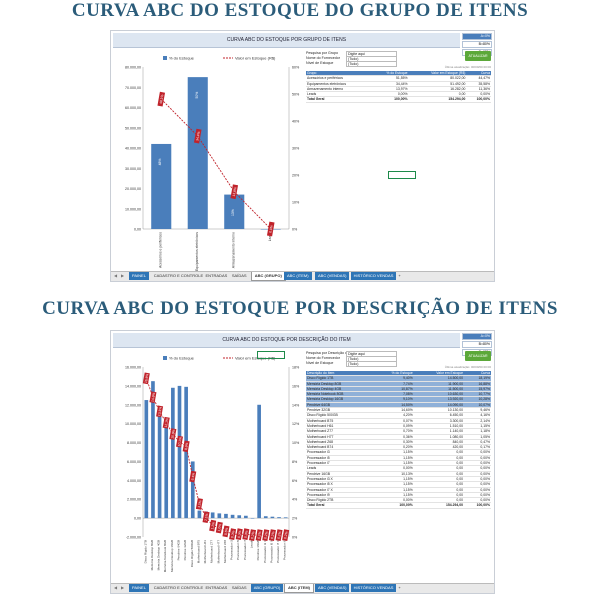 This screenshot has width=600, height=600. I want to click on table-row: Processador i7 1,15% 0,00 0,00%, so click(398, 463).